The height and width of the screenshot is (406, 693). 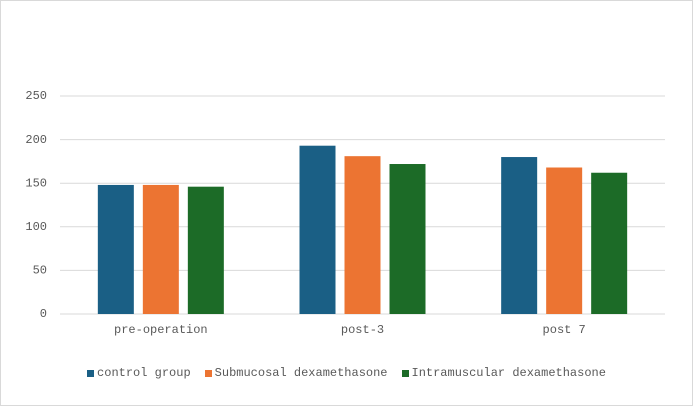 I want to click on y-tick-label: 150, so click(x=36, y=183).